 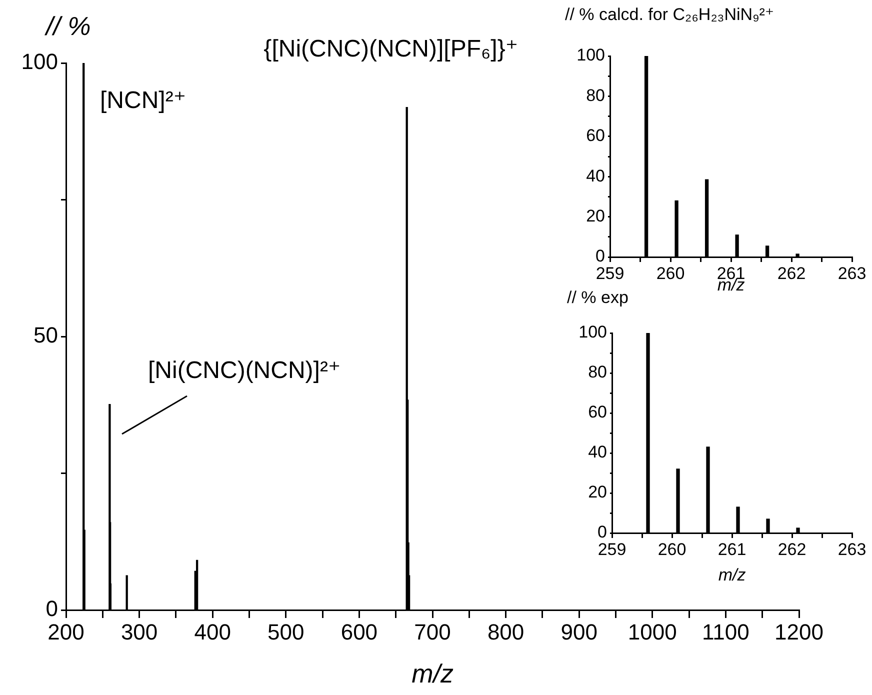 What do you see at coordinates (579, 631) in the screenshot?
I see `x-tick-label: 900` at bounding box center [579, 631].